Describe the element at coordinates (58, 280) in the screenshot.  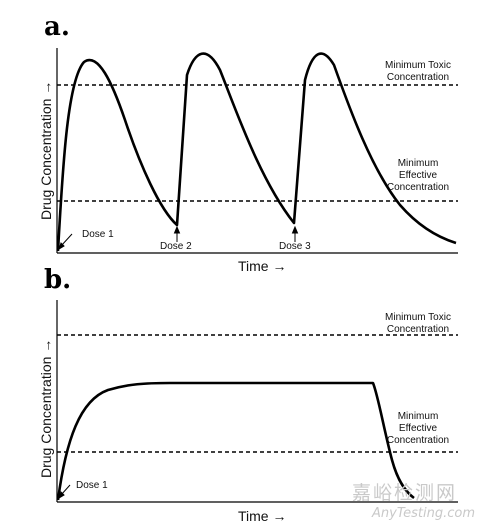
I see `panel-b-letter: b.` at that location.